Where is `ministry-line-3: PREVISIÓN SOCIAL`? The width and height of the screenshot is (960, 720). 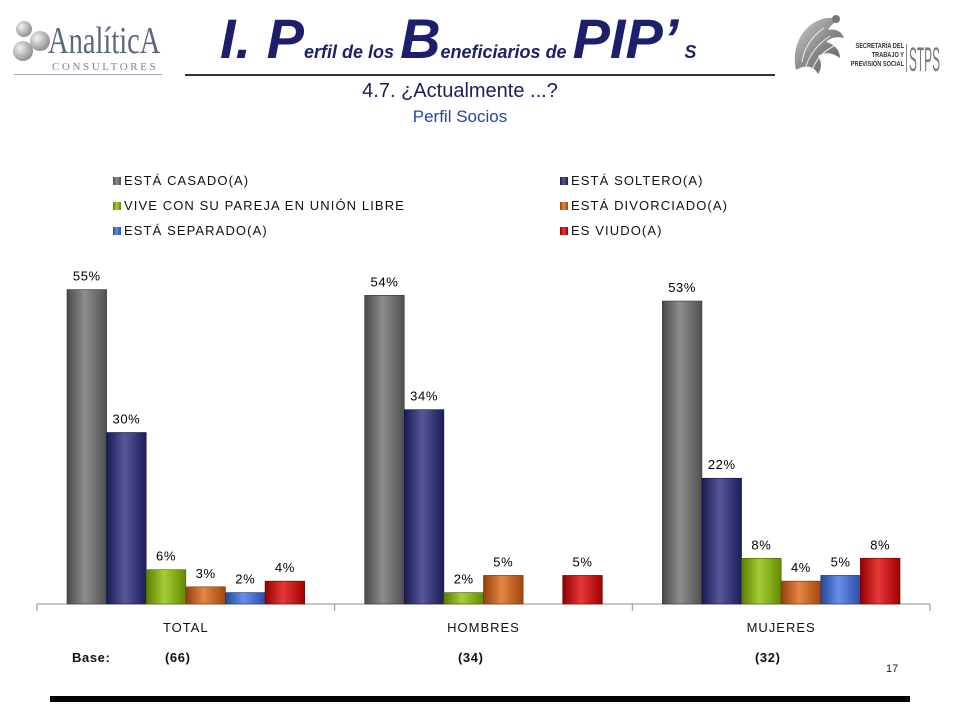 ministry-line-3: PREVISIÓN SOCIAL is located at coordinates (877, 64).